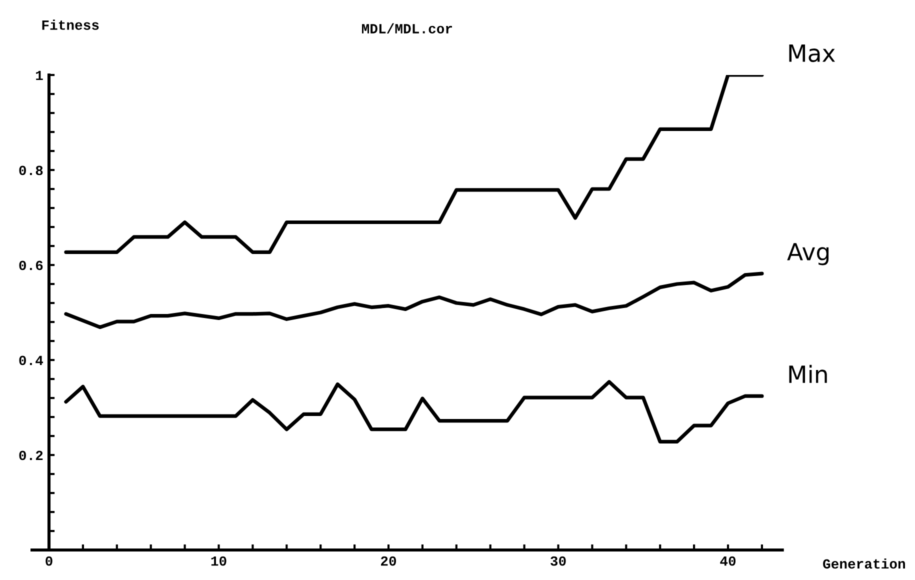 This screenshot has width=915, height=580. Describe the element at coordinates (407, 28) in the screenshot. I see `chart-title: MDL/MDL.cor` at that location.